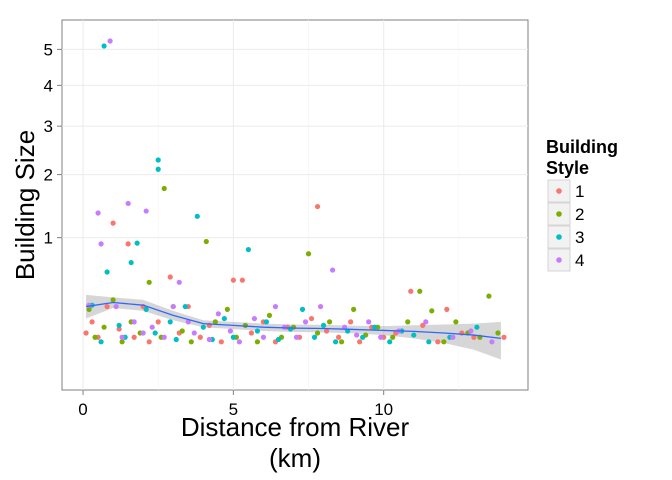 This screenshot has height=480, width=672. I want to click on x-axis-label-line1: Distance from River, so click(295, 427).